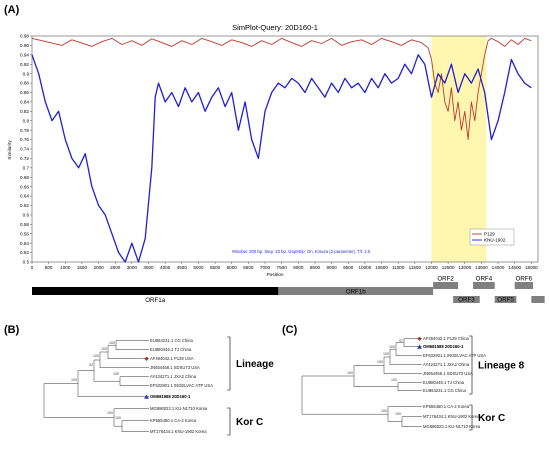 This screenshot has height=454, width=550. I want to click on x-tick-label: 12000, so click(431, 267).